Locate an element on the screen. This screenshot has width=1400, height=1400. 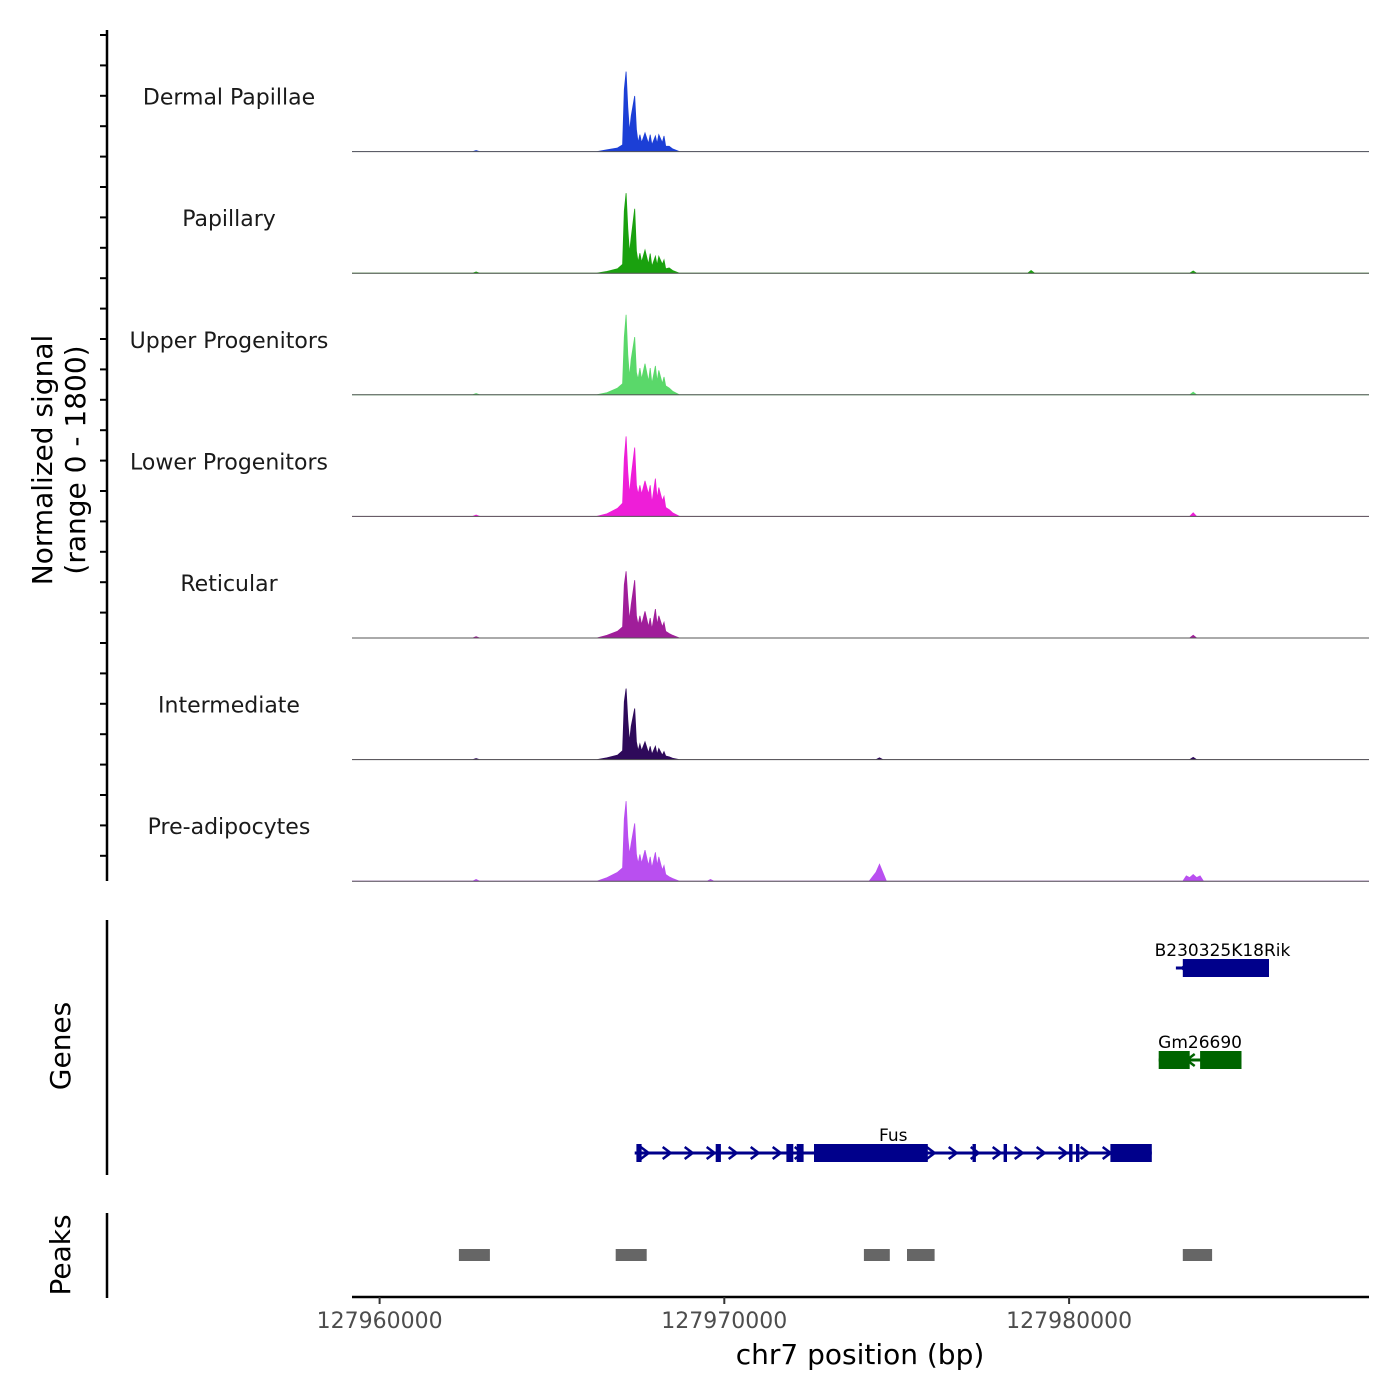
track-dermal-papillae: Dermal Papillae is located at coordinates (756, 112).